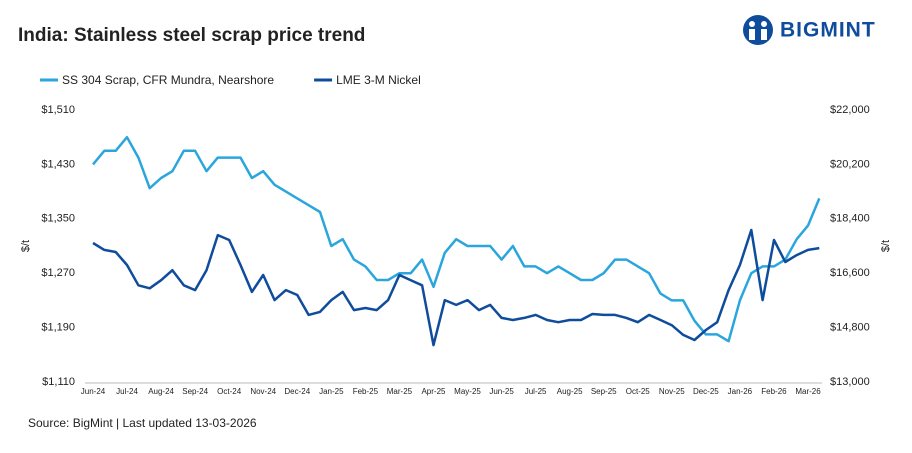 The image size is (912, 453). What do you see at coordinates (127, 391) in the screenshot?
I see `x-tick-label: Jul-24` at bounding box center [127, 391].